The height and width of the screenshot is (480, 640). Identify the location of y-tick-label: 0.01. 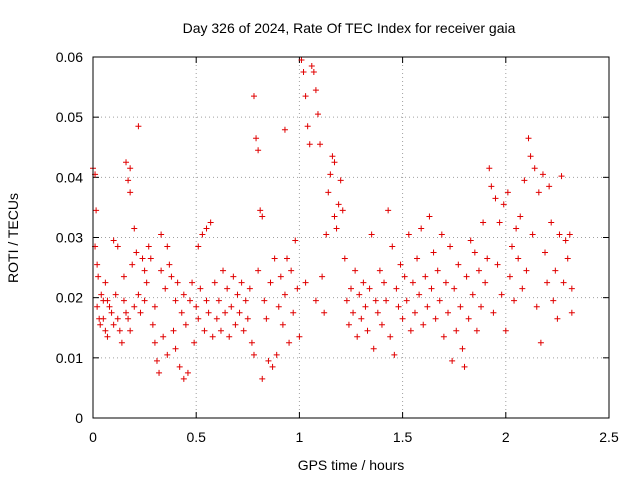
(69, 358).